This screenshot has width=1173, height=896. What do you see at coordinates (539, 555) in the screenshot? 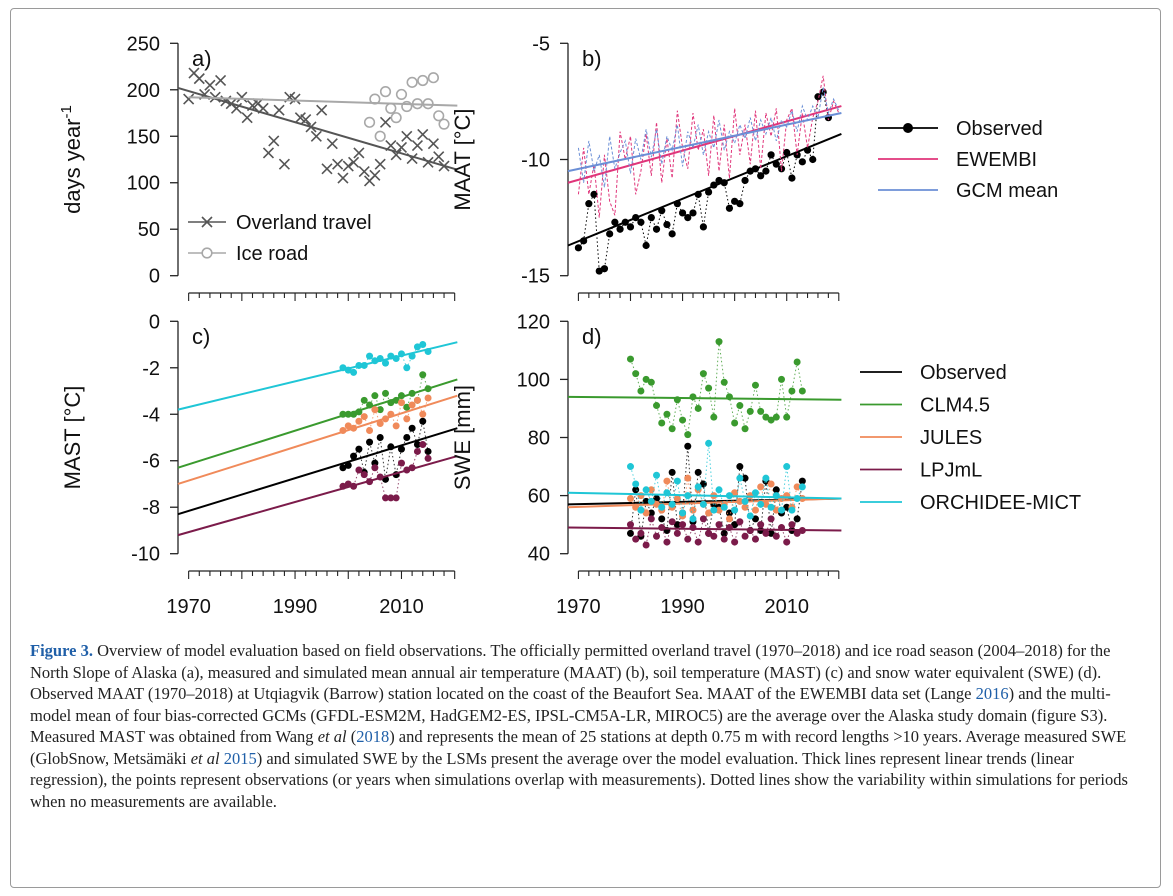
I see `y-tick-label: 40` at bounding box center [539, 555].